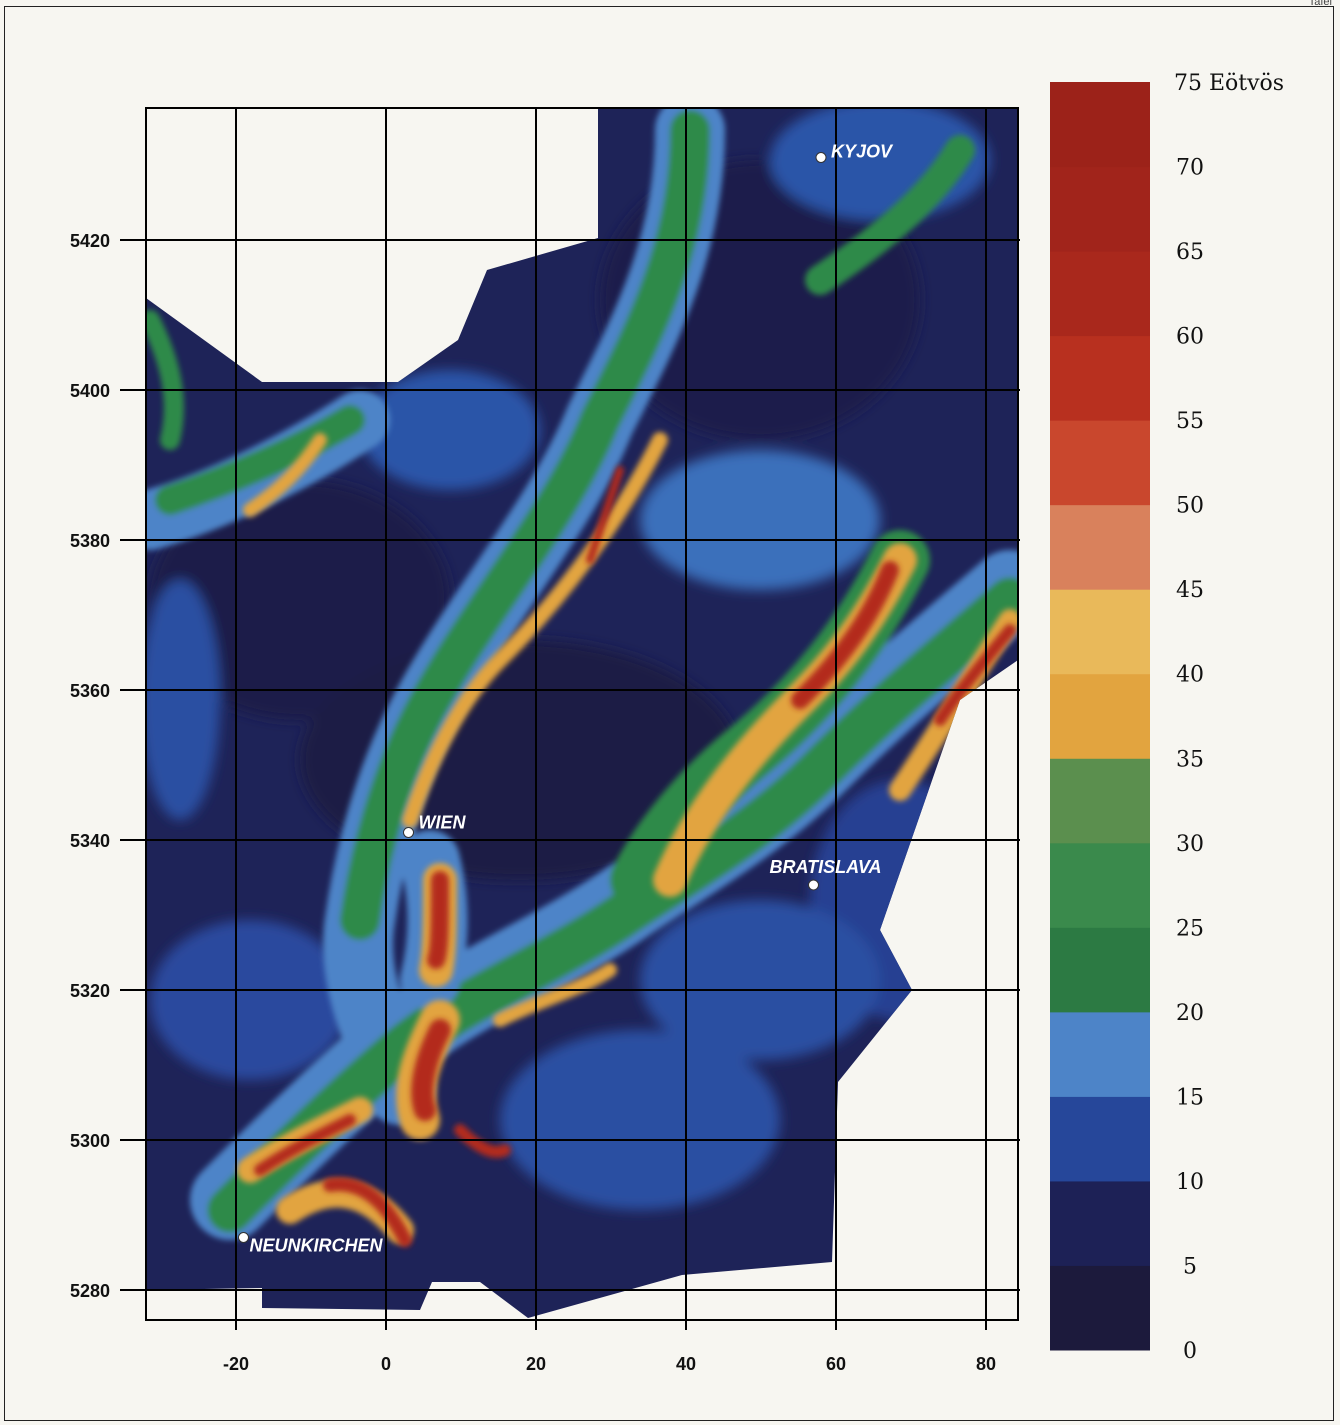 The width and height of the screenshot is (1340, 1425). Describe the element at coordinates (1190, 1013) in the screenshot. I see `legend-tick-label: 20` at that location.